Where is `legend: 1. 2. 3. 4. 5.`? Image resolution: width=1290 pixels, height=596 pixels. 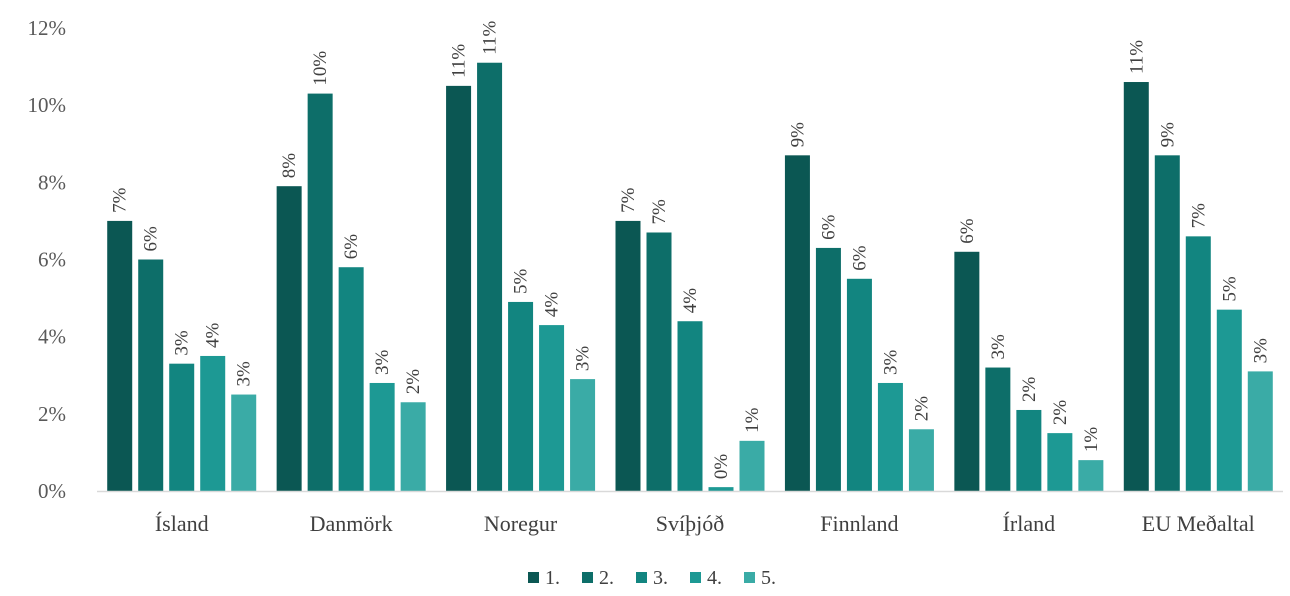 legend: 1. 2. 3. 4. 5. is located at coordinates (652, 578).